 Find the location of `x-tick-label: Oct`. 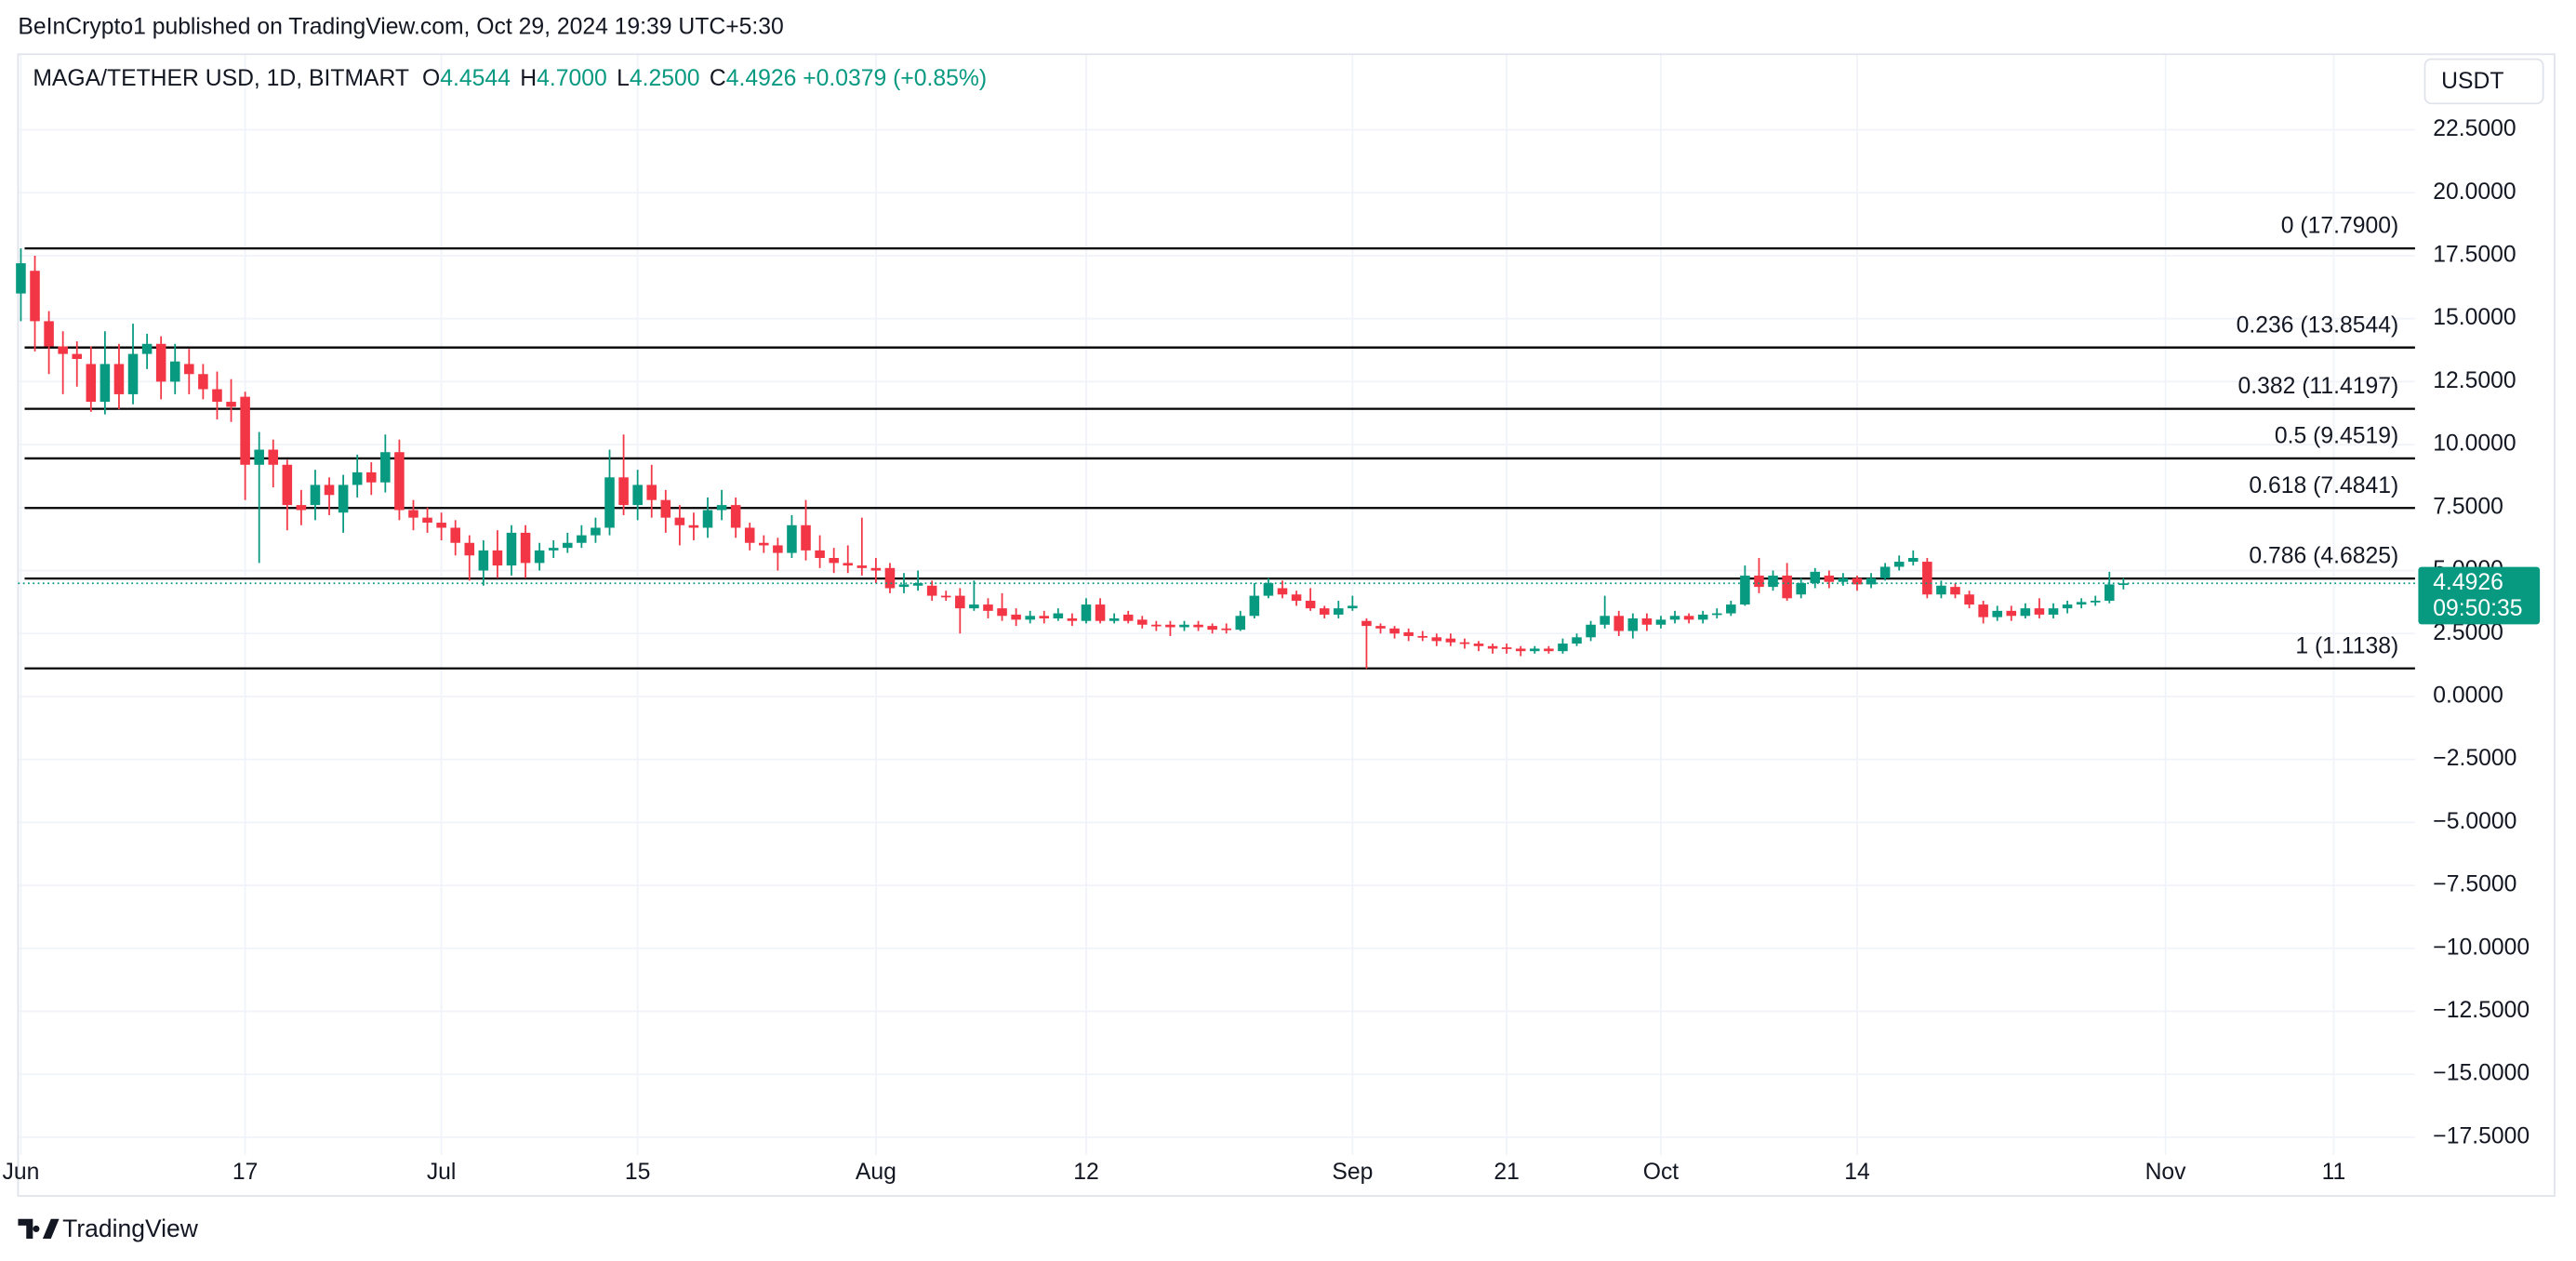

x-tick-label: Oct is located at coordinates (1661, 1172).